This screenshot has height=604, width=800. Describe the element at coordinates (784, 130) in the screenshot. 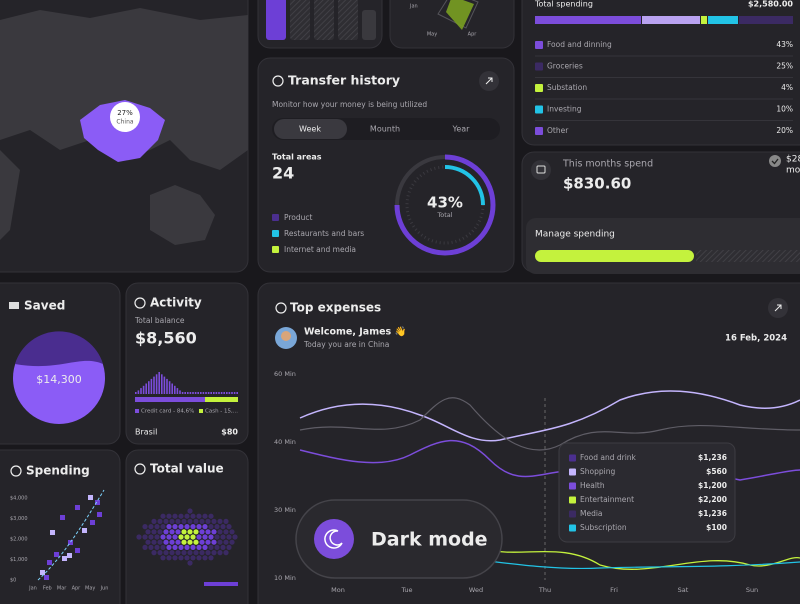

I see `row-percent: 20%` at that location.